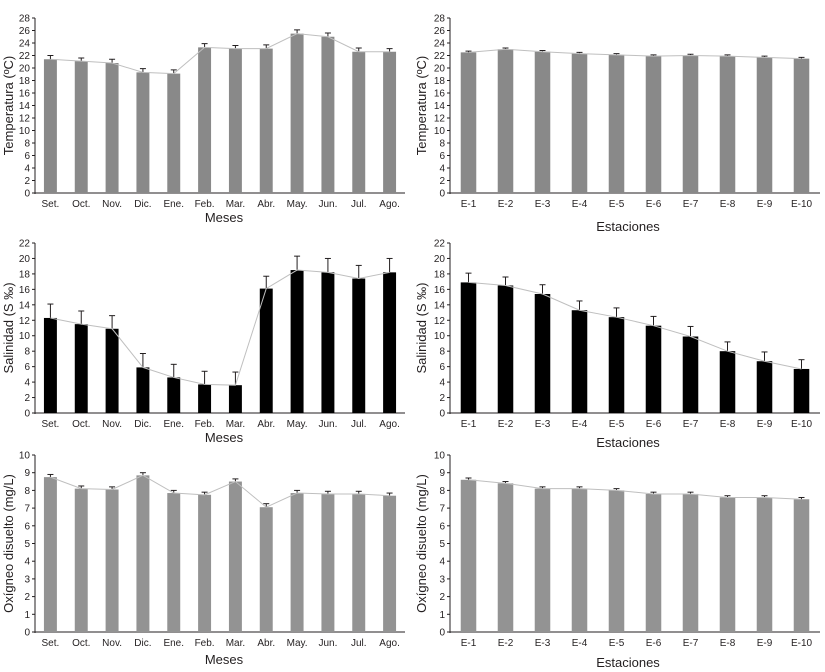 The image size is (825, 672). What do you see at coordinates (421, 543) in the screenshot?
I see `y-axis-label: Oxígneo disuelto (mg/L)` at bounding box center [421, 543].